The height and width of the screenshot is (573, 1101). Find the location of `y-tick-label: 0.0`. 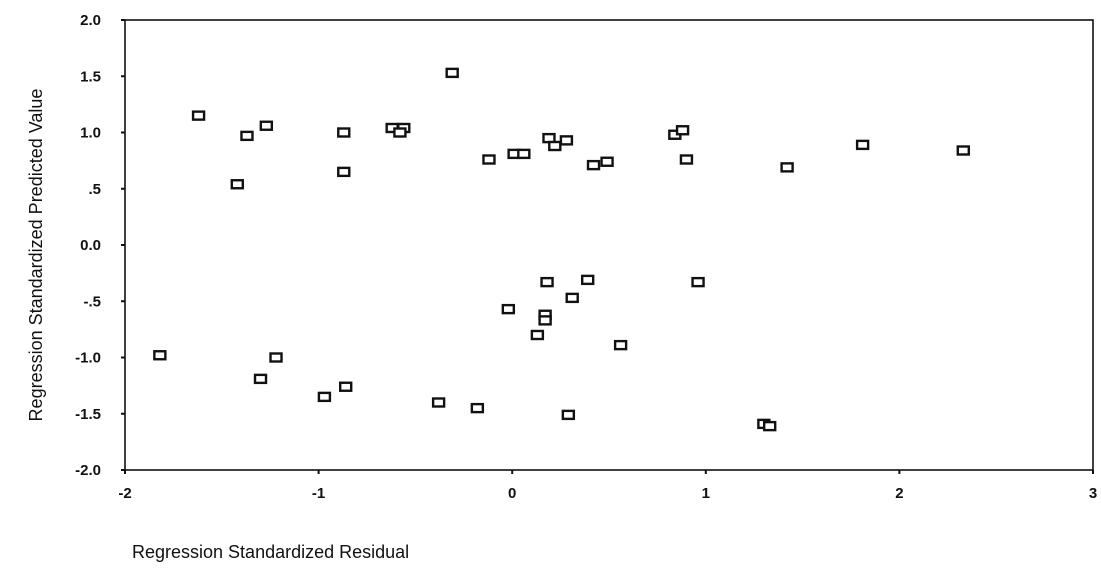

y-tick-label: 0.0 is located at coordinates (90, 245).